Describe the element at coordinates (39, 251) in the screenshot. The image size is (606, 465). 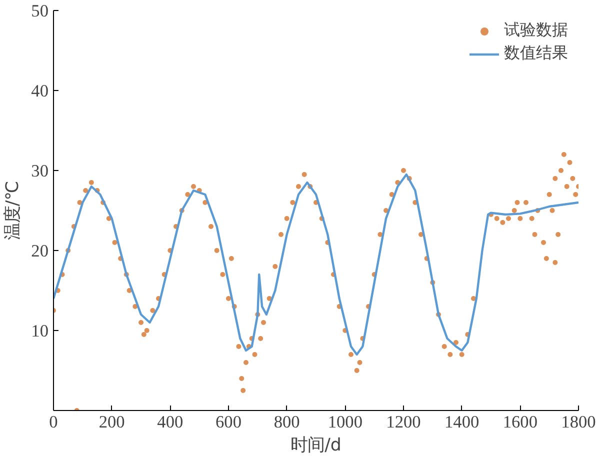
I see `y-tick-label: 20` at that location.